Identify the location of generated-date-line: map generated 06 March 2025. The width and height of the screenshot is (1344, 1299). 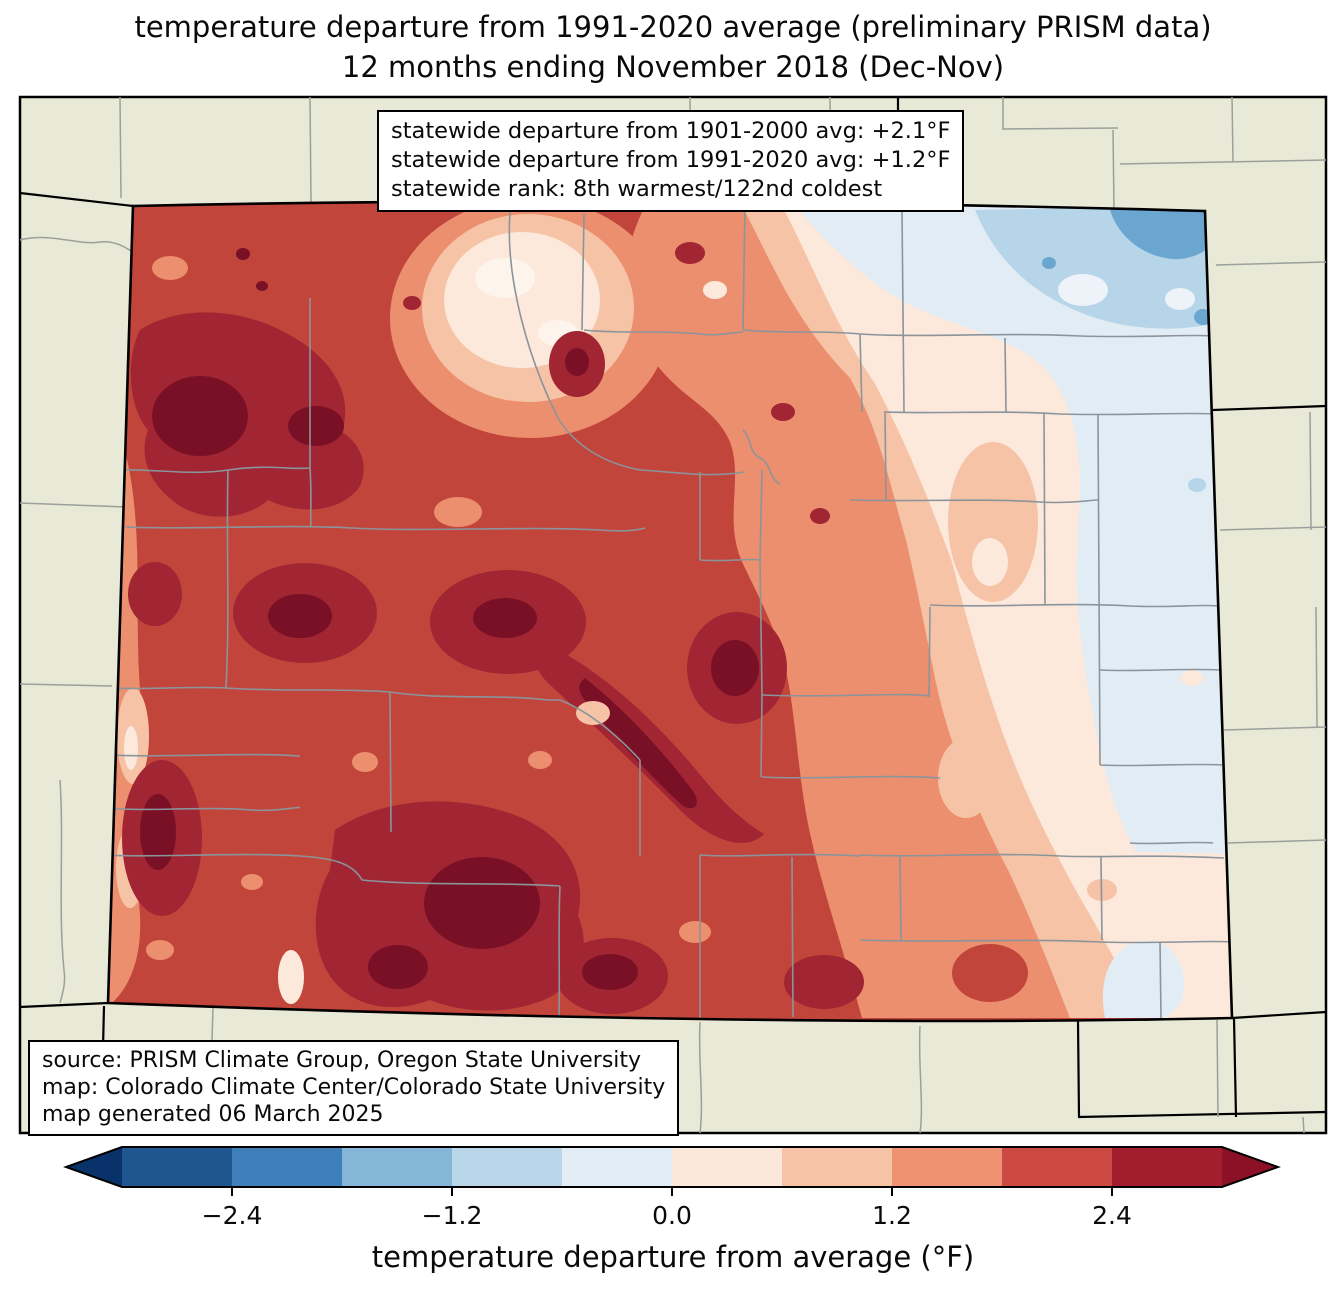
(213, 1114).